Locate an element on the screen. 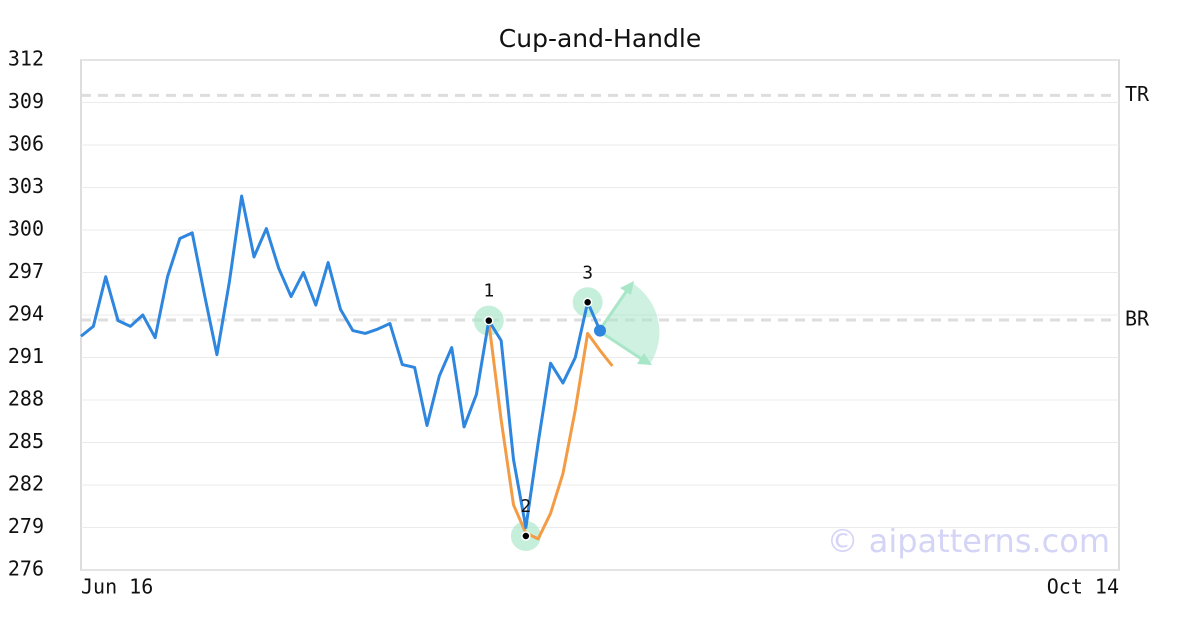 The width and height of the screenshot is (1200, 630). y-tick-label: 288 is located at coordinates (26, 399).